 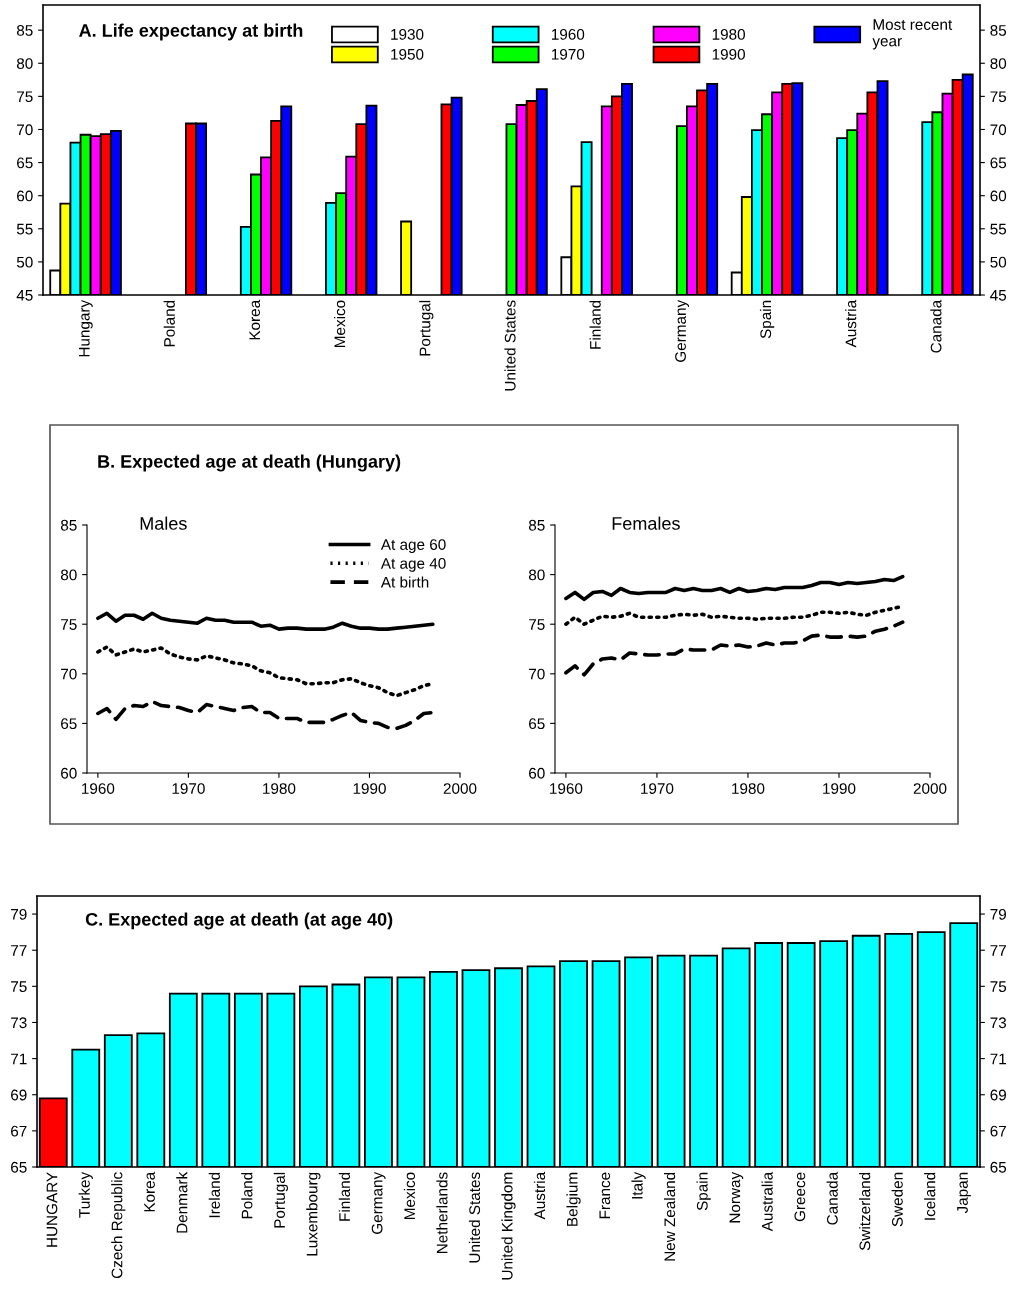 What do you see at coordinates (19, 914) in the screenshot?
I see `y-tick-label: 79` at bounding box center [19, 914].